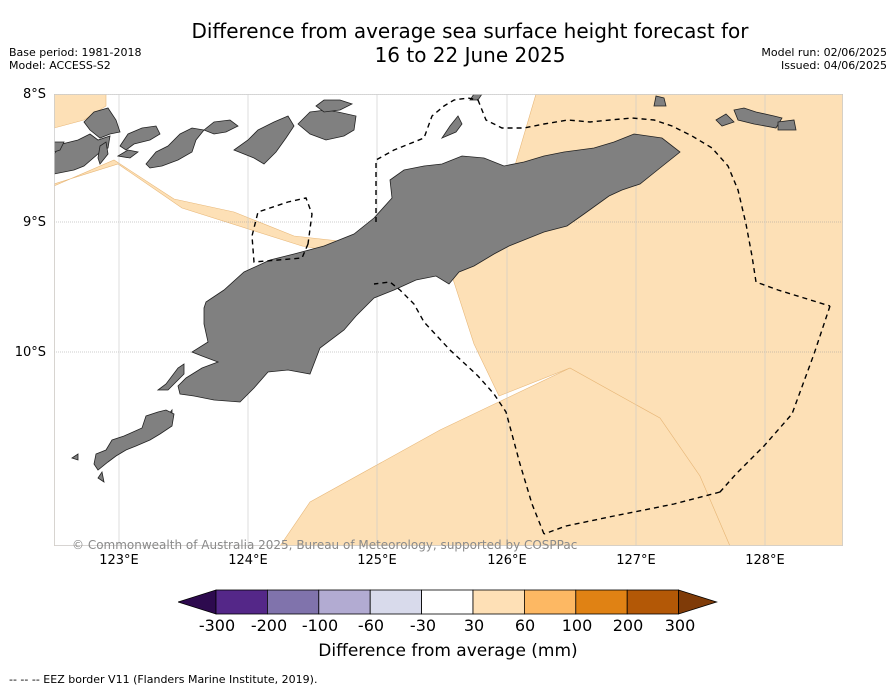  What do you see at coordinates (327, 125) in the screenshot?
I see `island-n5` at bounding box center [327, 125].